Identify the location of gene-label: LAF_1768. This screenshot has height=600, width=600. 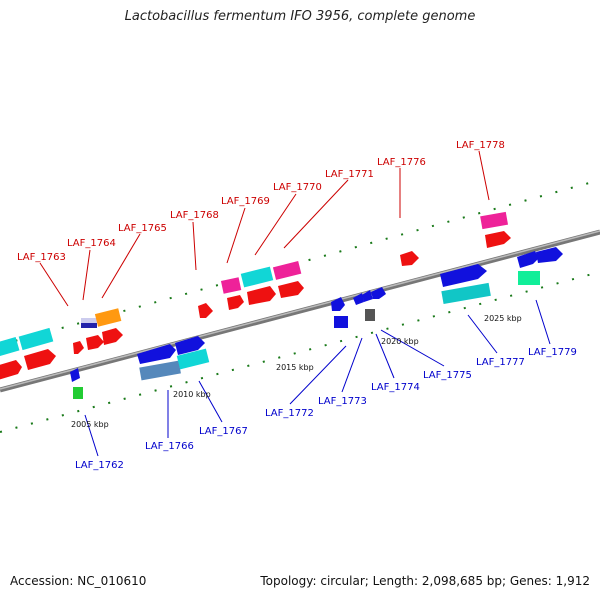
(194, 215).